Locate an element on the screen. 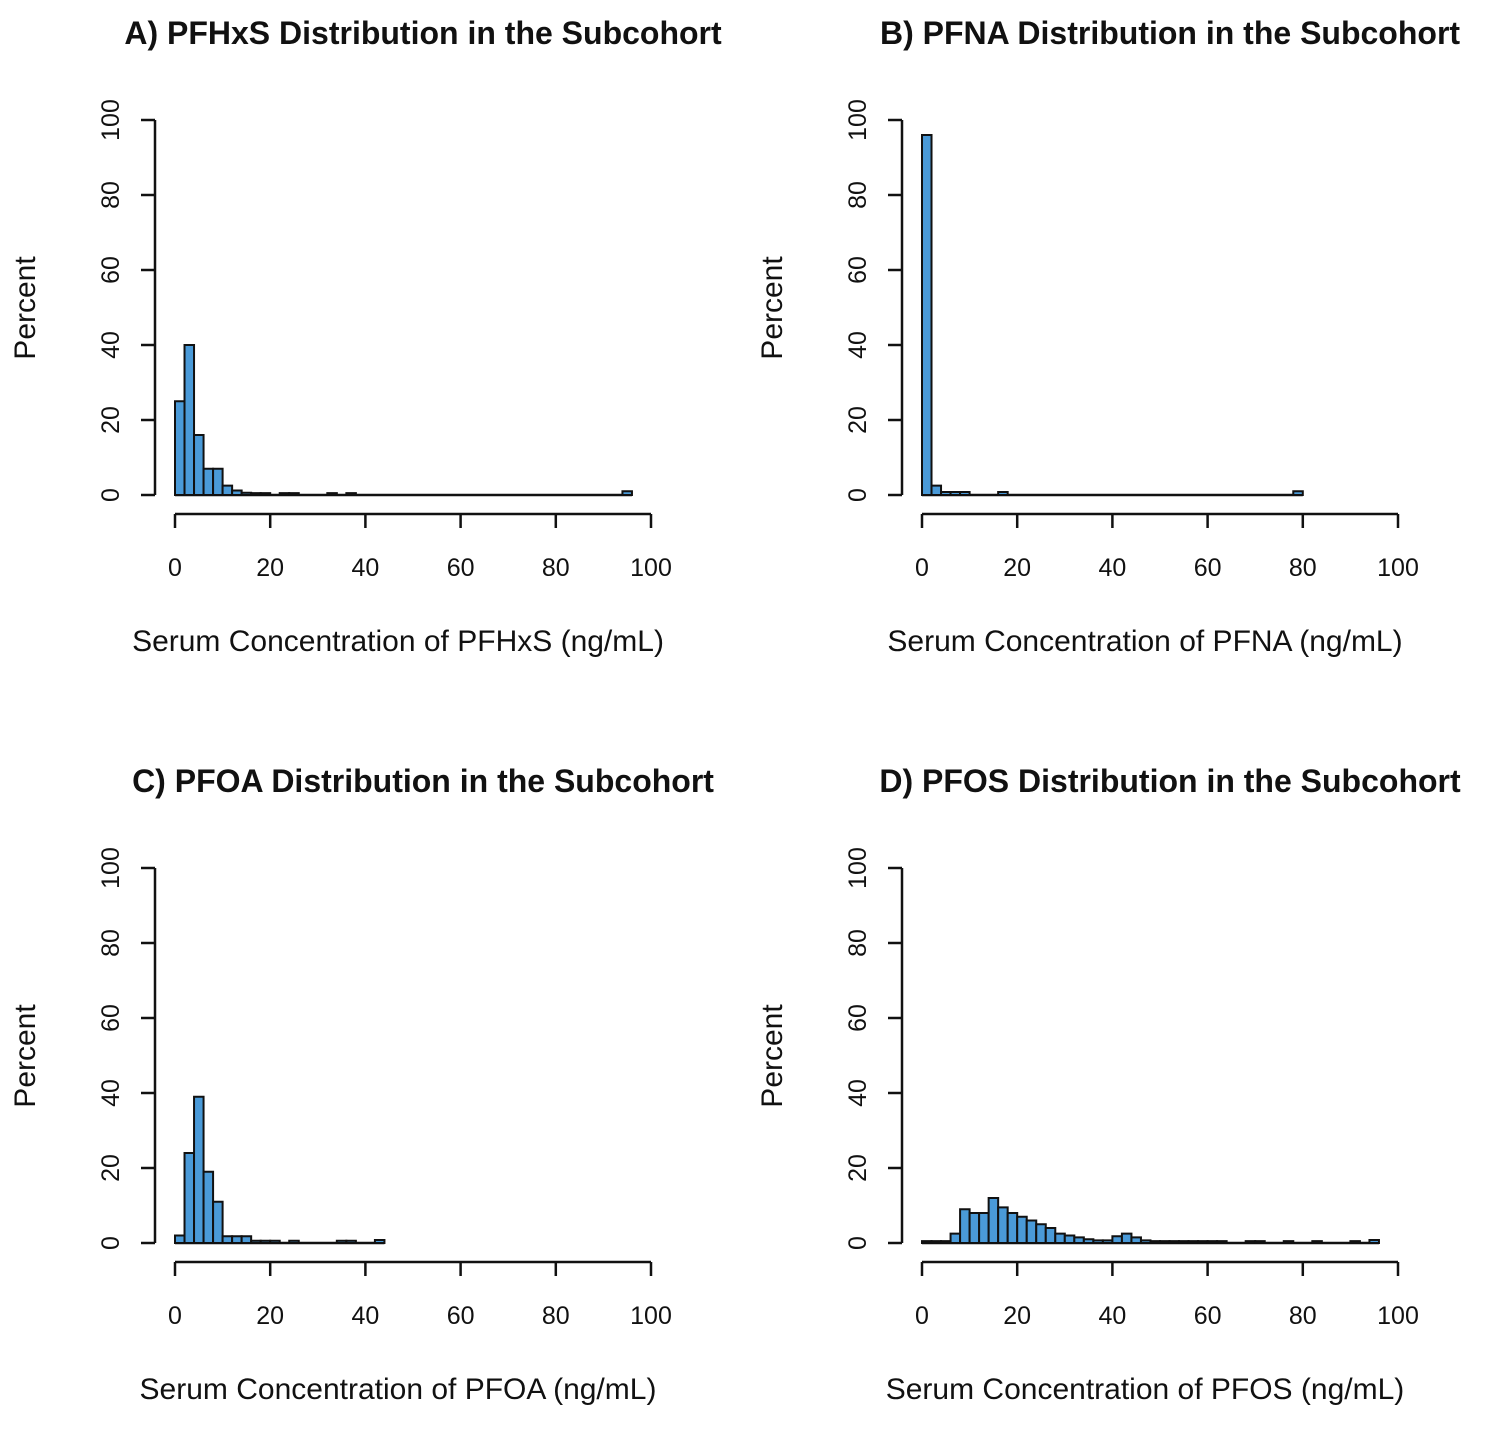 Image resolution: width=1500 pixels, height=1437 pixels. x-axis-label: Serum Concentration of PFHxS (ng/mL) is located at coordinates (398, 641).